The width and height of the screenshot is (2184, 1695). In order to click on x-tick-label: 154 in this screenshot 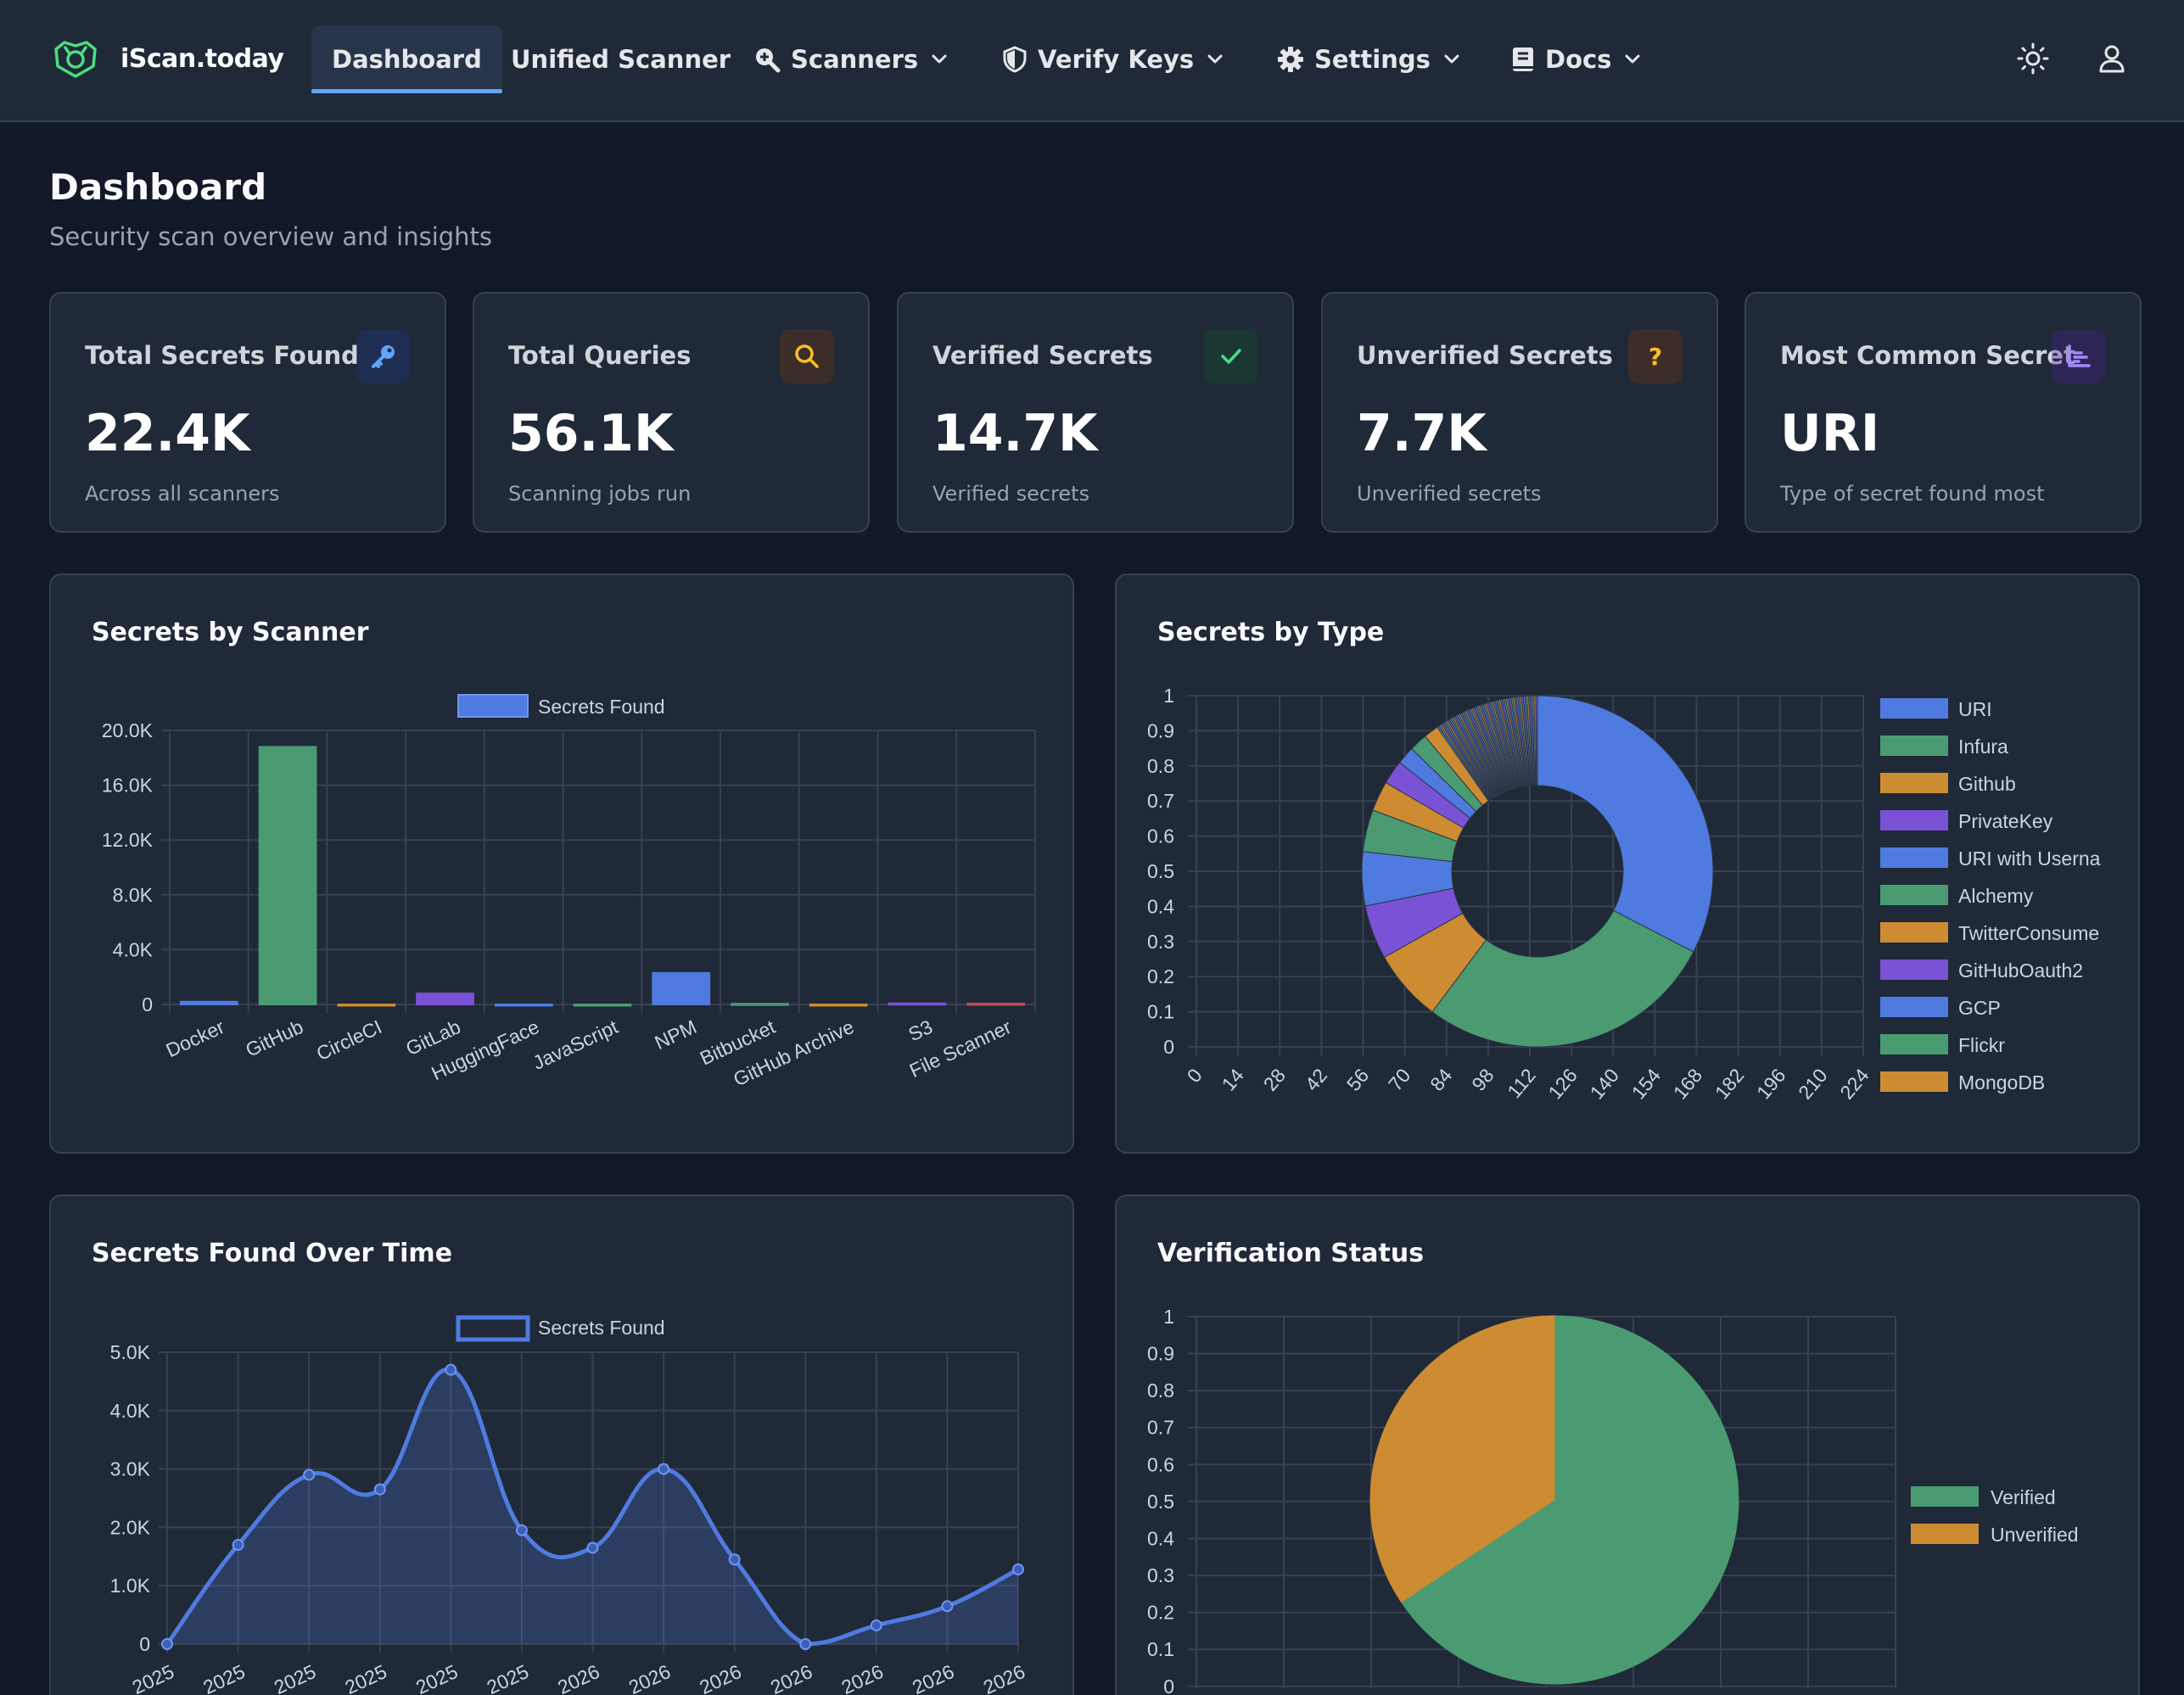, I will do `click(1646, 1083)`.